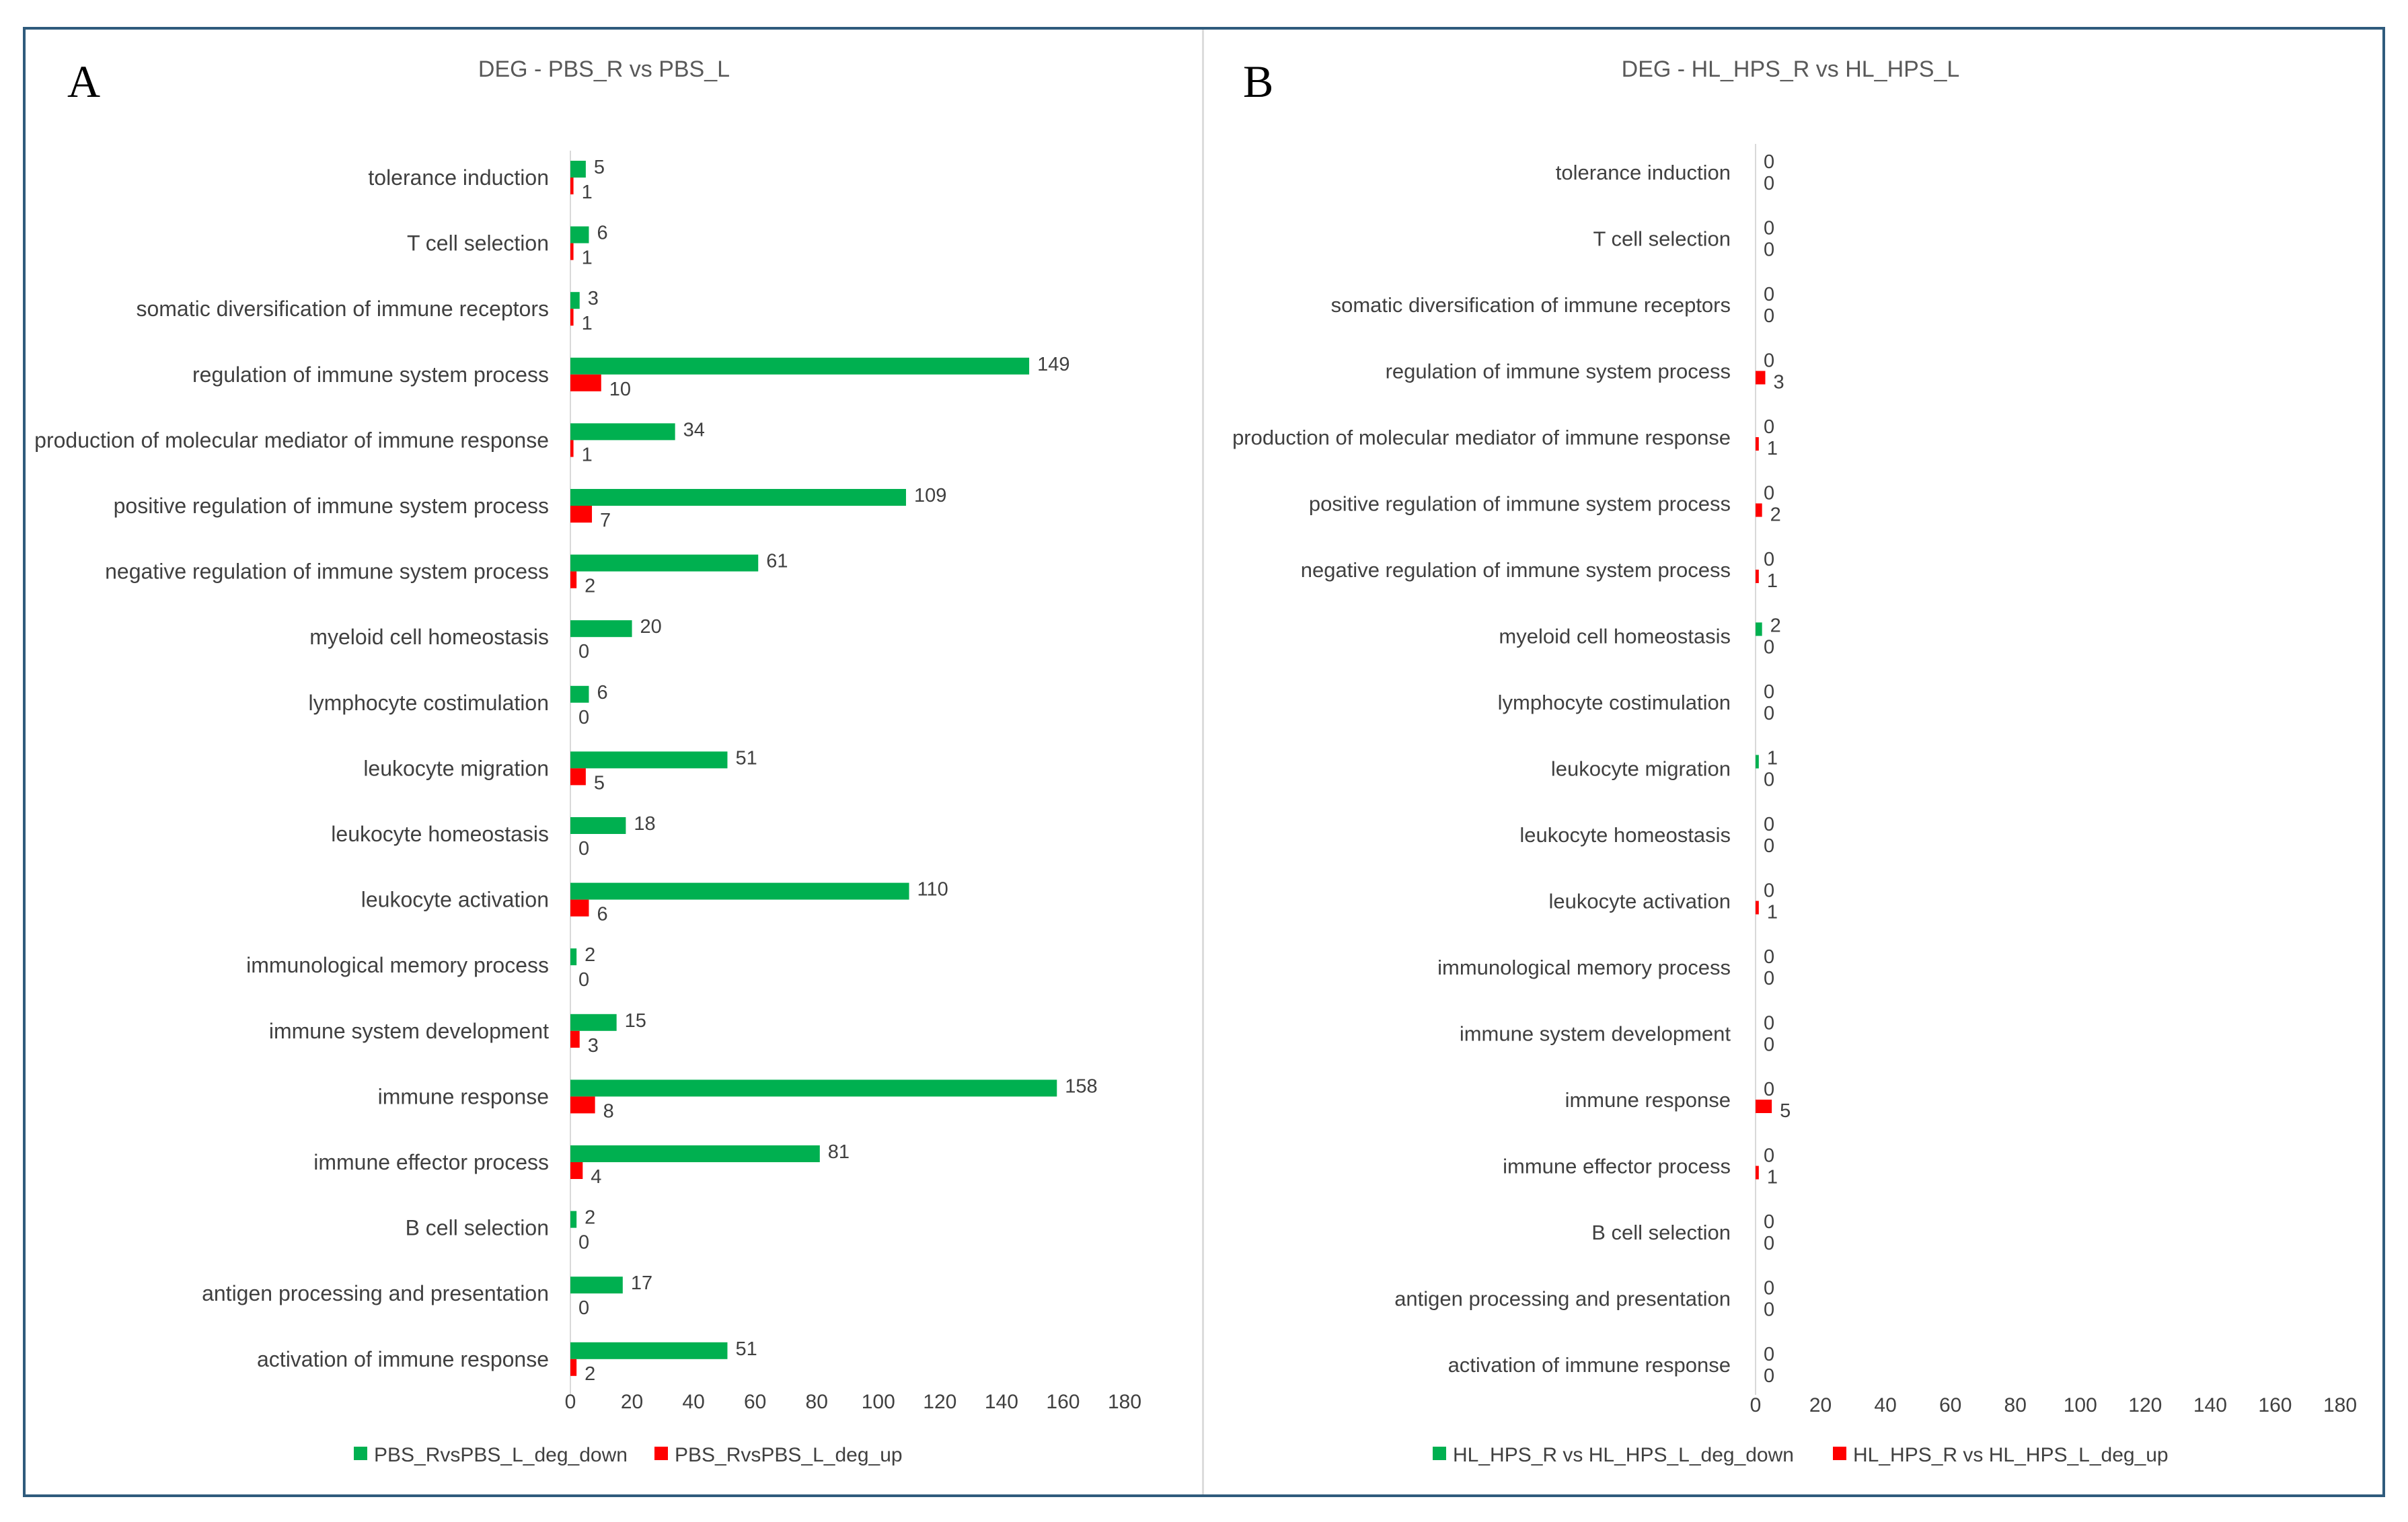 The height and width of the screenshot is (1522, 2408). Describe the element at coordinates (651, 627) in the screenshot. I see `data-label-deg-down: 20` at that location.